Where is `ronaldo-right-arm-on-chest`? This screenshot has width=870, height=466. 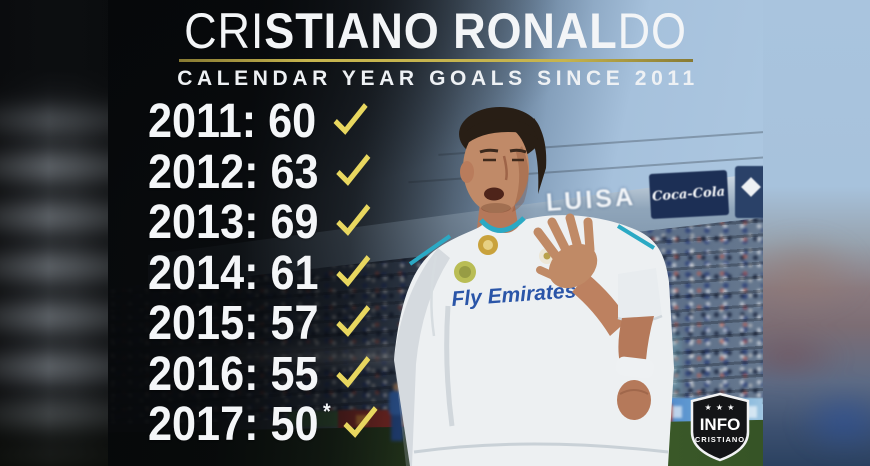
ronaldo-right-arm-on-chest is located at coordinates (580, 274).